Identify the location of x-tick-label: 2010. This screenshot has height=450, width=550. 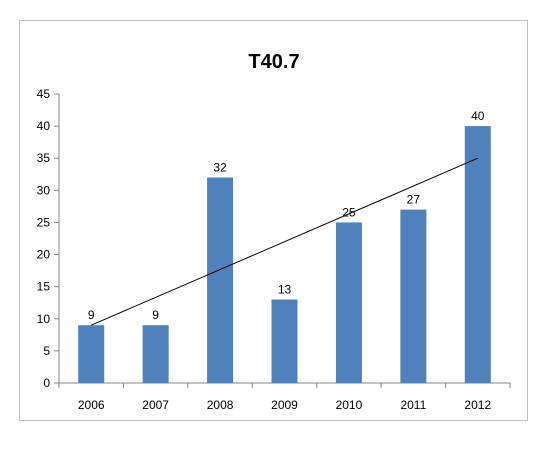
(349, 405).